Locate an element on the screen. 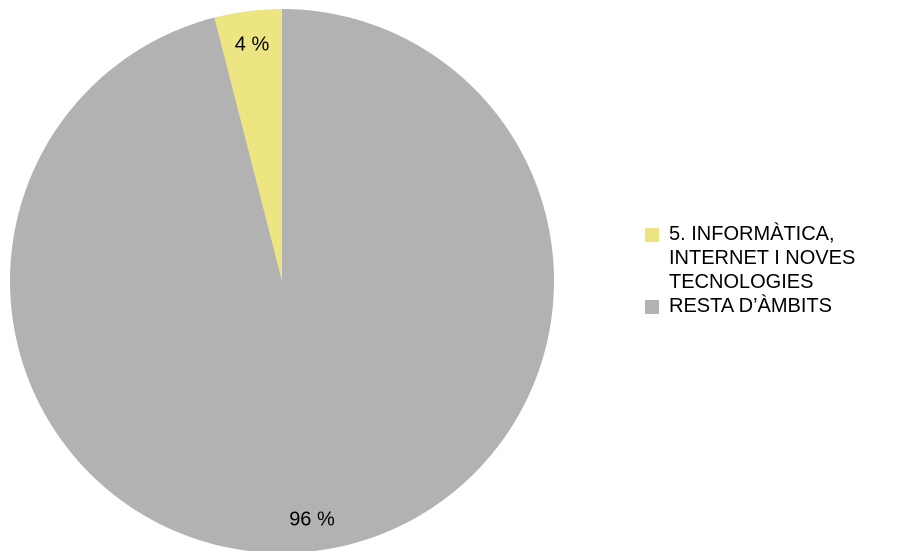 The height and width of the screenshot is (551, 917). pie-slice-informatica is located at coordinates (248, 145).